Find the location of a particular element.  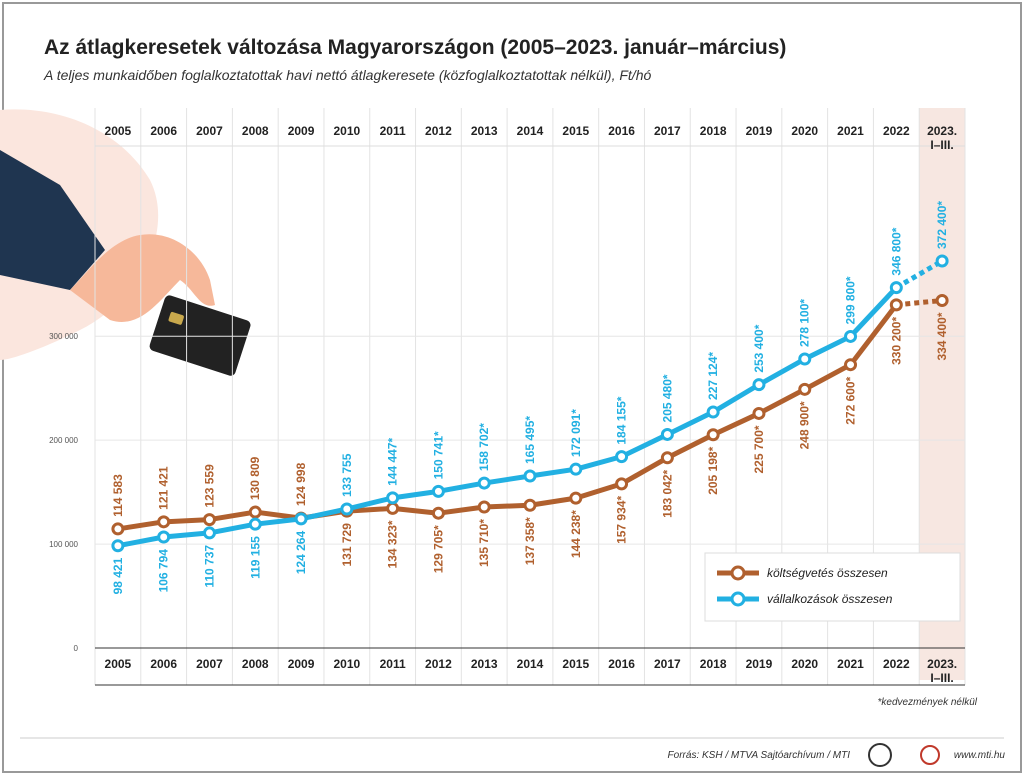

data-label: 272 600* is located at coordinates (851, 400).